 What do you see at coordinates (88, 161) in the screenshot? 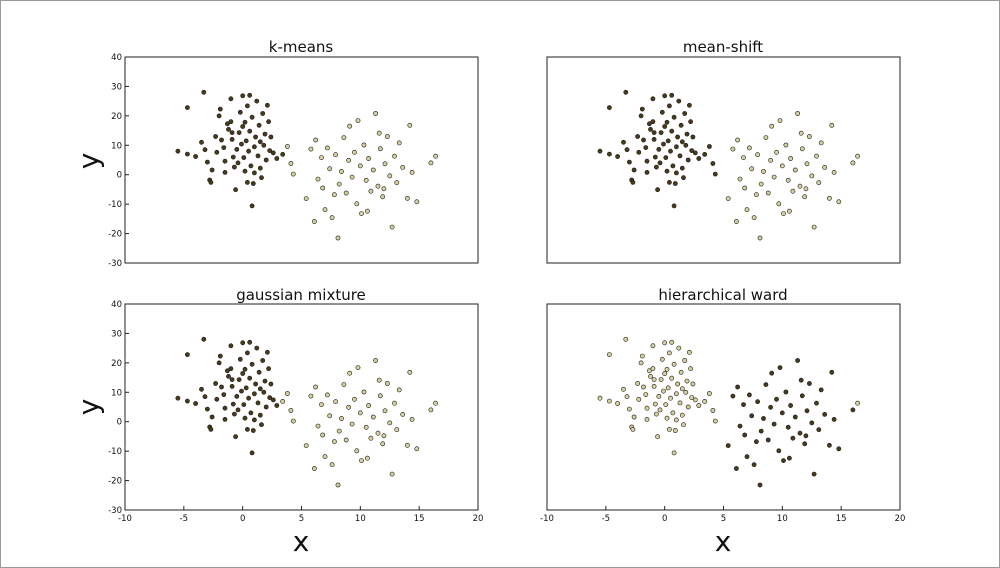
I see `y-axis-label: y` at bounding box center [88, 161].